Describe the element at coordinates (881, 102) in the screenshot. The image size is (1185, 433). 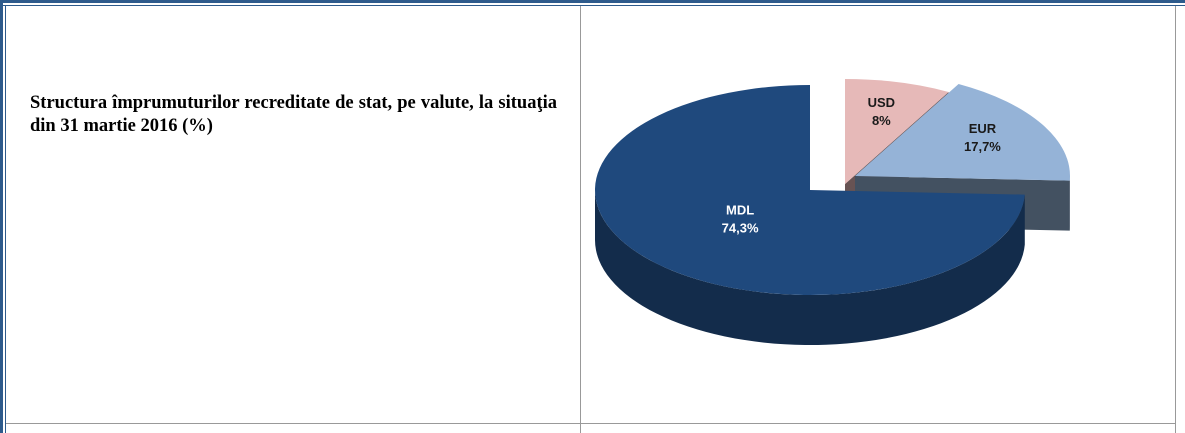
I see `slice-label: USD` at that location.